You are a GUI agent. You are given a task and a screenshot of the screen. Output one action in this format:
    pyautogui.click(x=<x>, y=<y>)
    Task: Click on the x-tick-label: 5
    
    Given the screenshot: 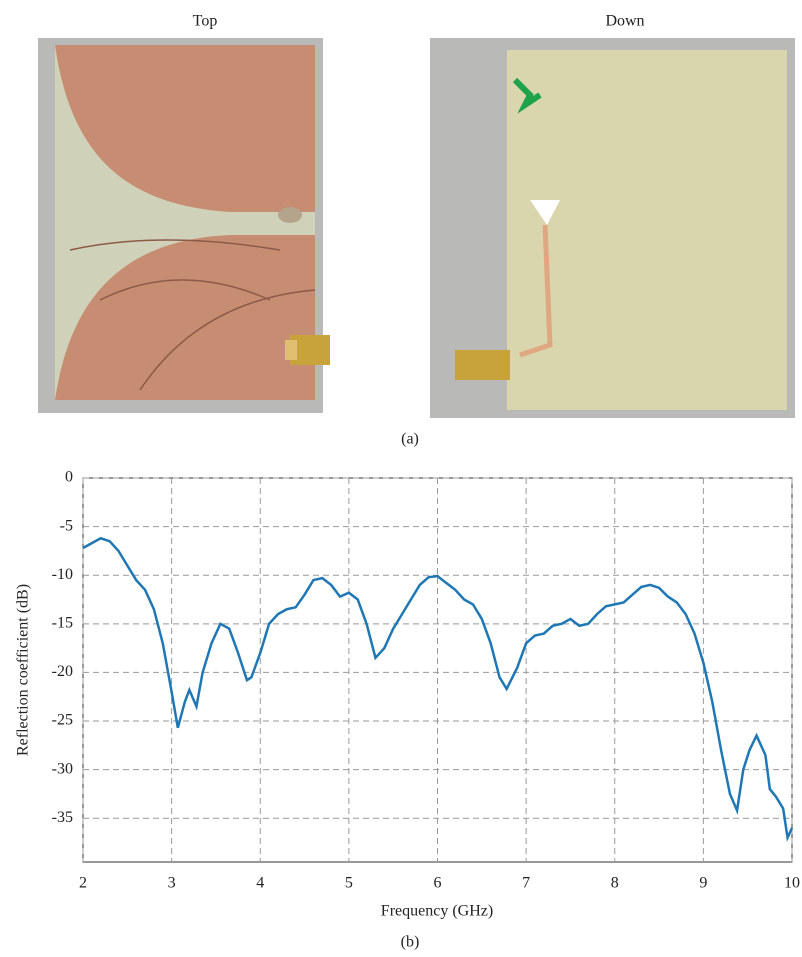 What is the action you would take?
    pyautogui.click(x=349, y=883)
    